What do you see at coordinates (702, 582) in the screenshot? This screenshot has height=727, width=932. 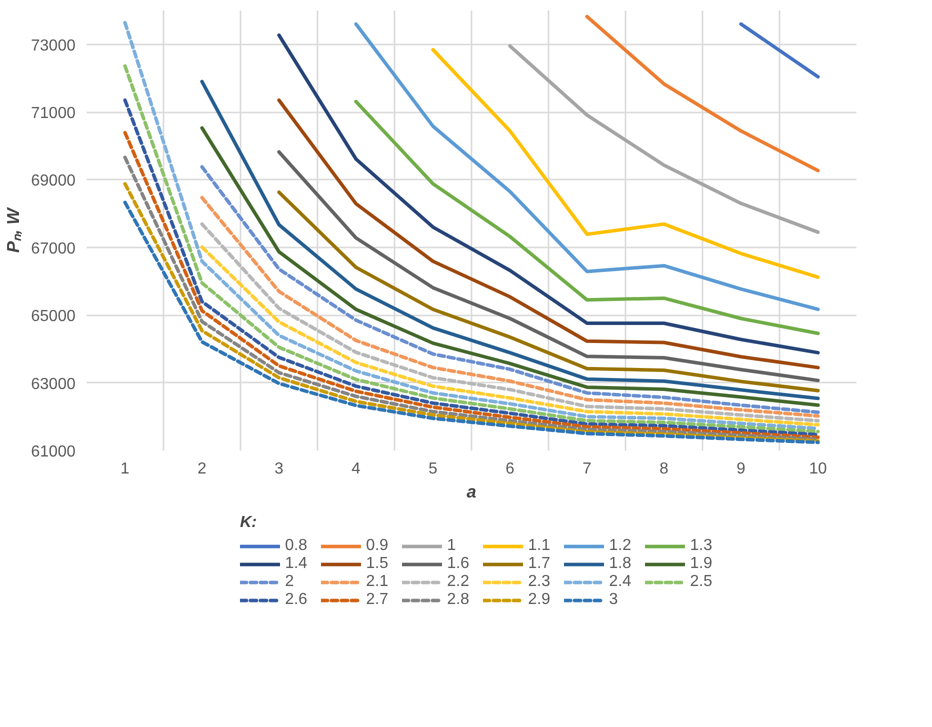 I see `legend-label: 2.5` at bounding box center [702, 582].